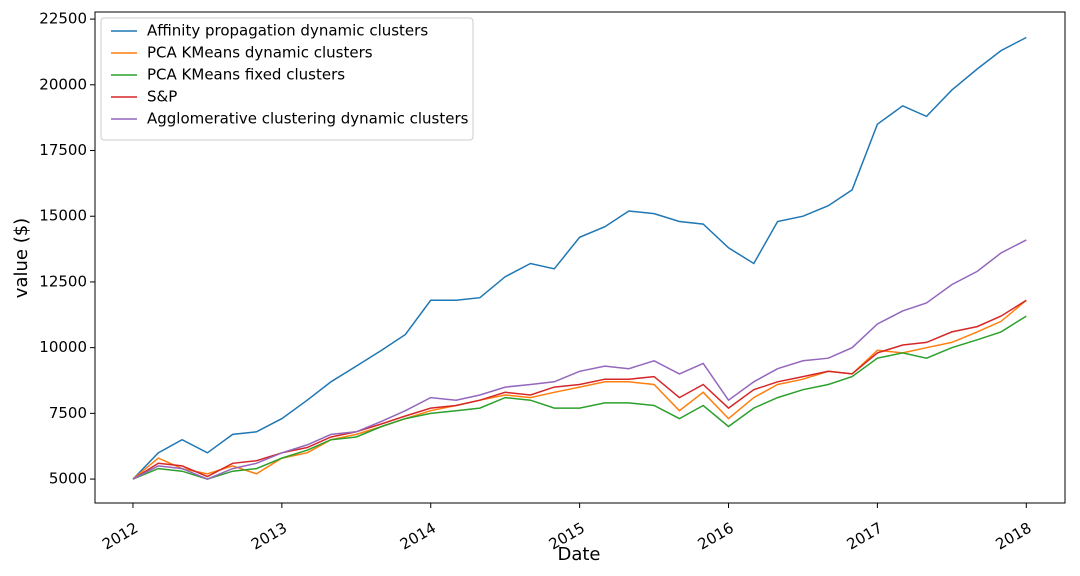 Image resolution: width=1080 pixels, height=576 pixels. Describe the element at coordinates (63, 19) in the screenshot. I see `y-tick-label: 22500` at that location.